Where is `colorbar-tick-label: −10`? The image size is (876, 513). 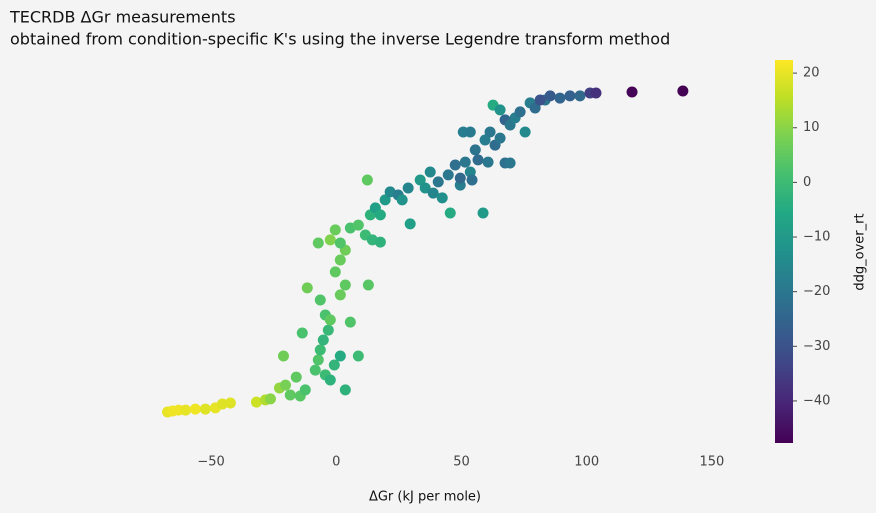
colorbar-tick-label: −10 is located at coordinates (816, 237).